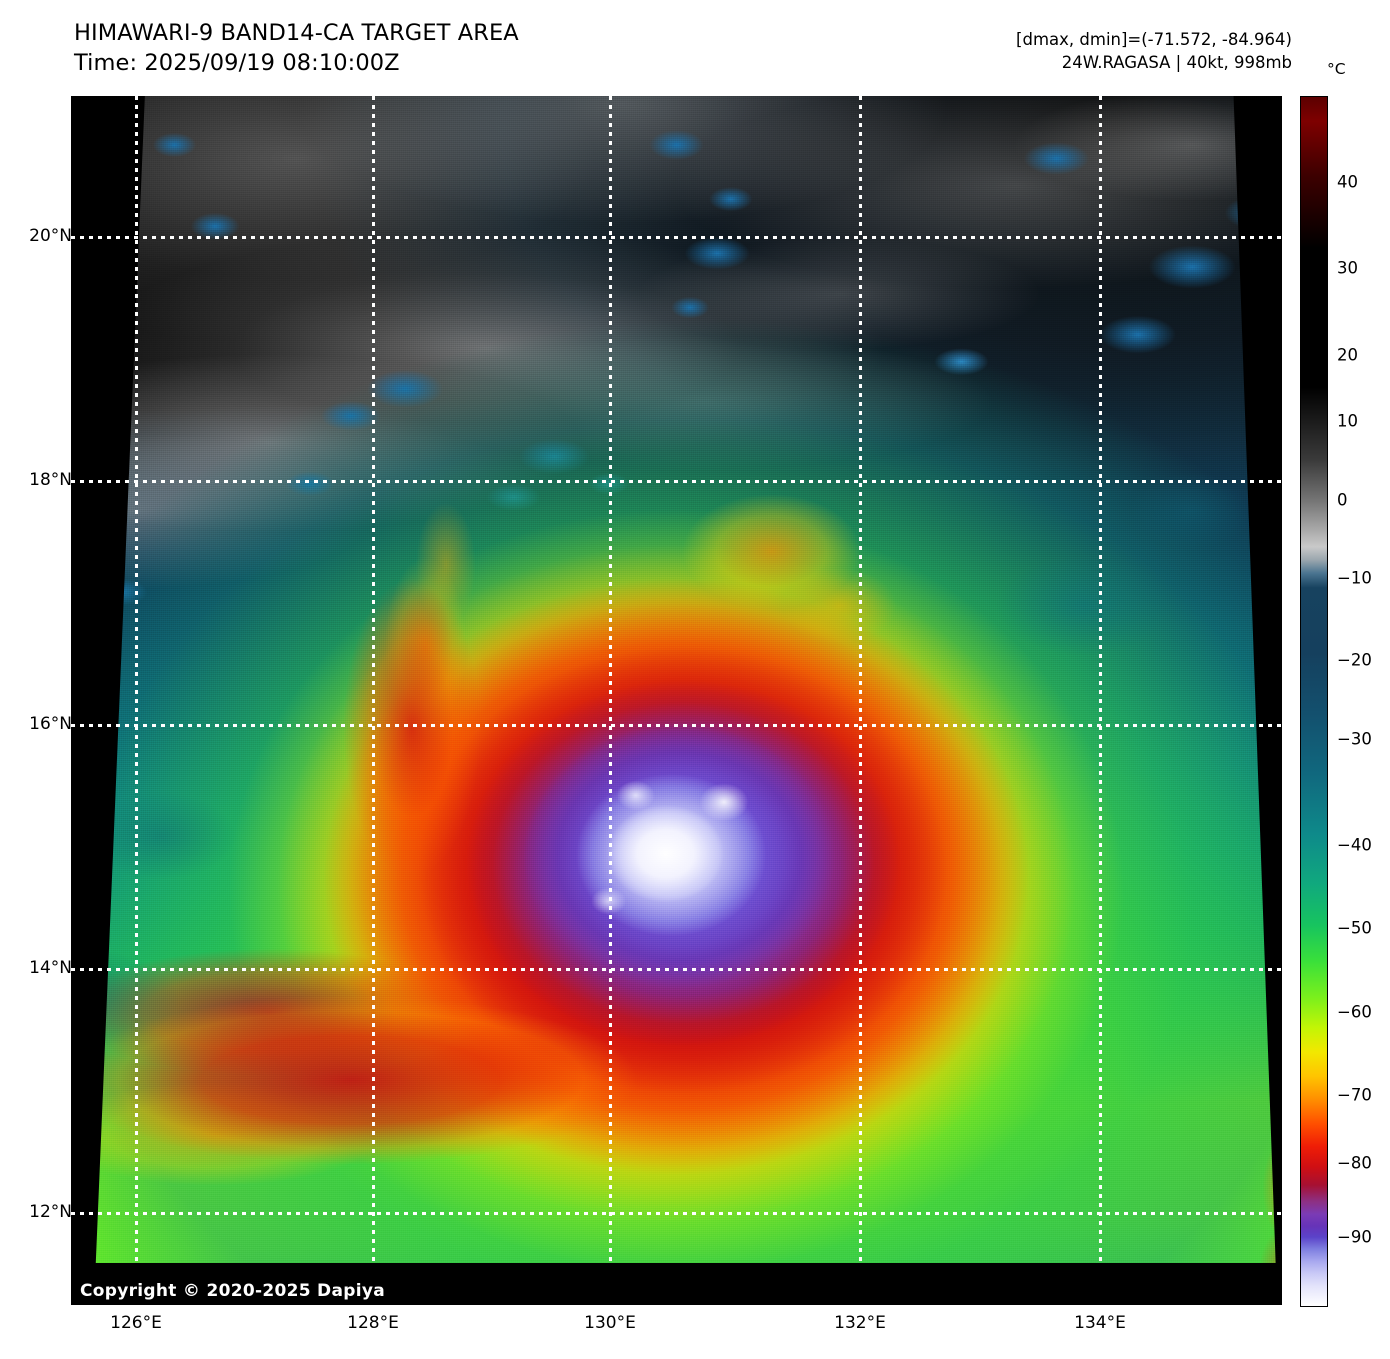 This screenshot has height=1359, width=1390. What do you see at coordinates (373, 1323) in the screenshot?
I see `lon-label-128E: 128°E` at bounding box center [373, 1323].